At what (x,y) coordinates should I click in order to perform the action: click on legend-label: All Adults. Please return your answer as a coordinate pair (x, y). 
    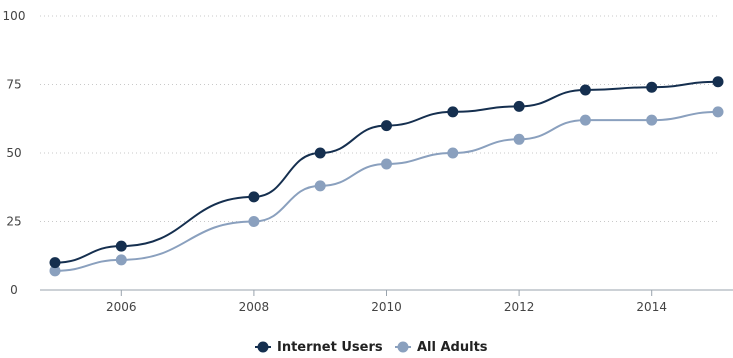
    Looking at the image, I should click on (452, 347).